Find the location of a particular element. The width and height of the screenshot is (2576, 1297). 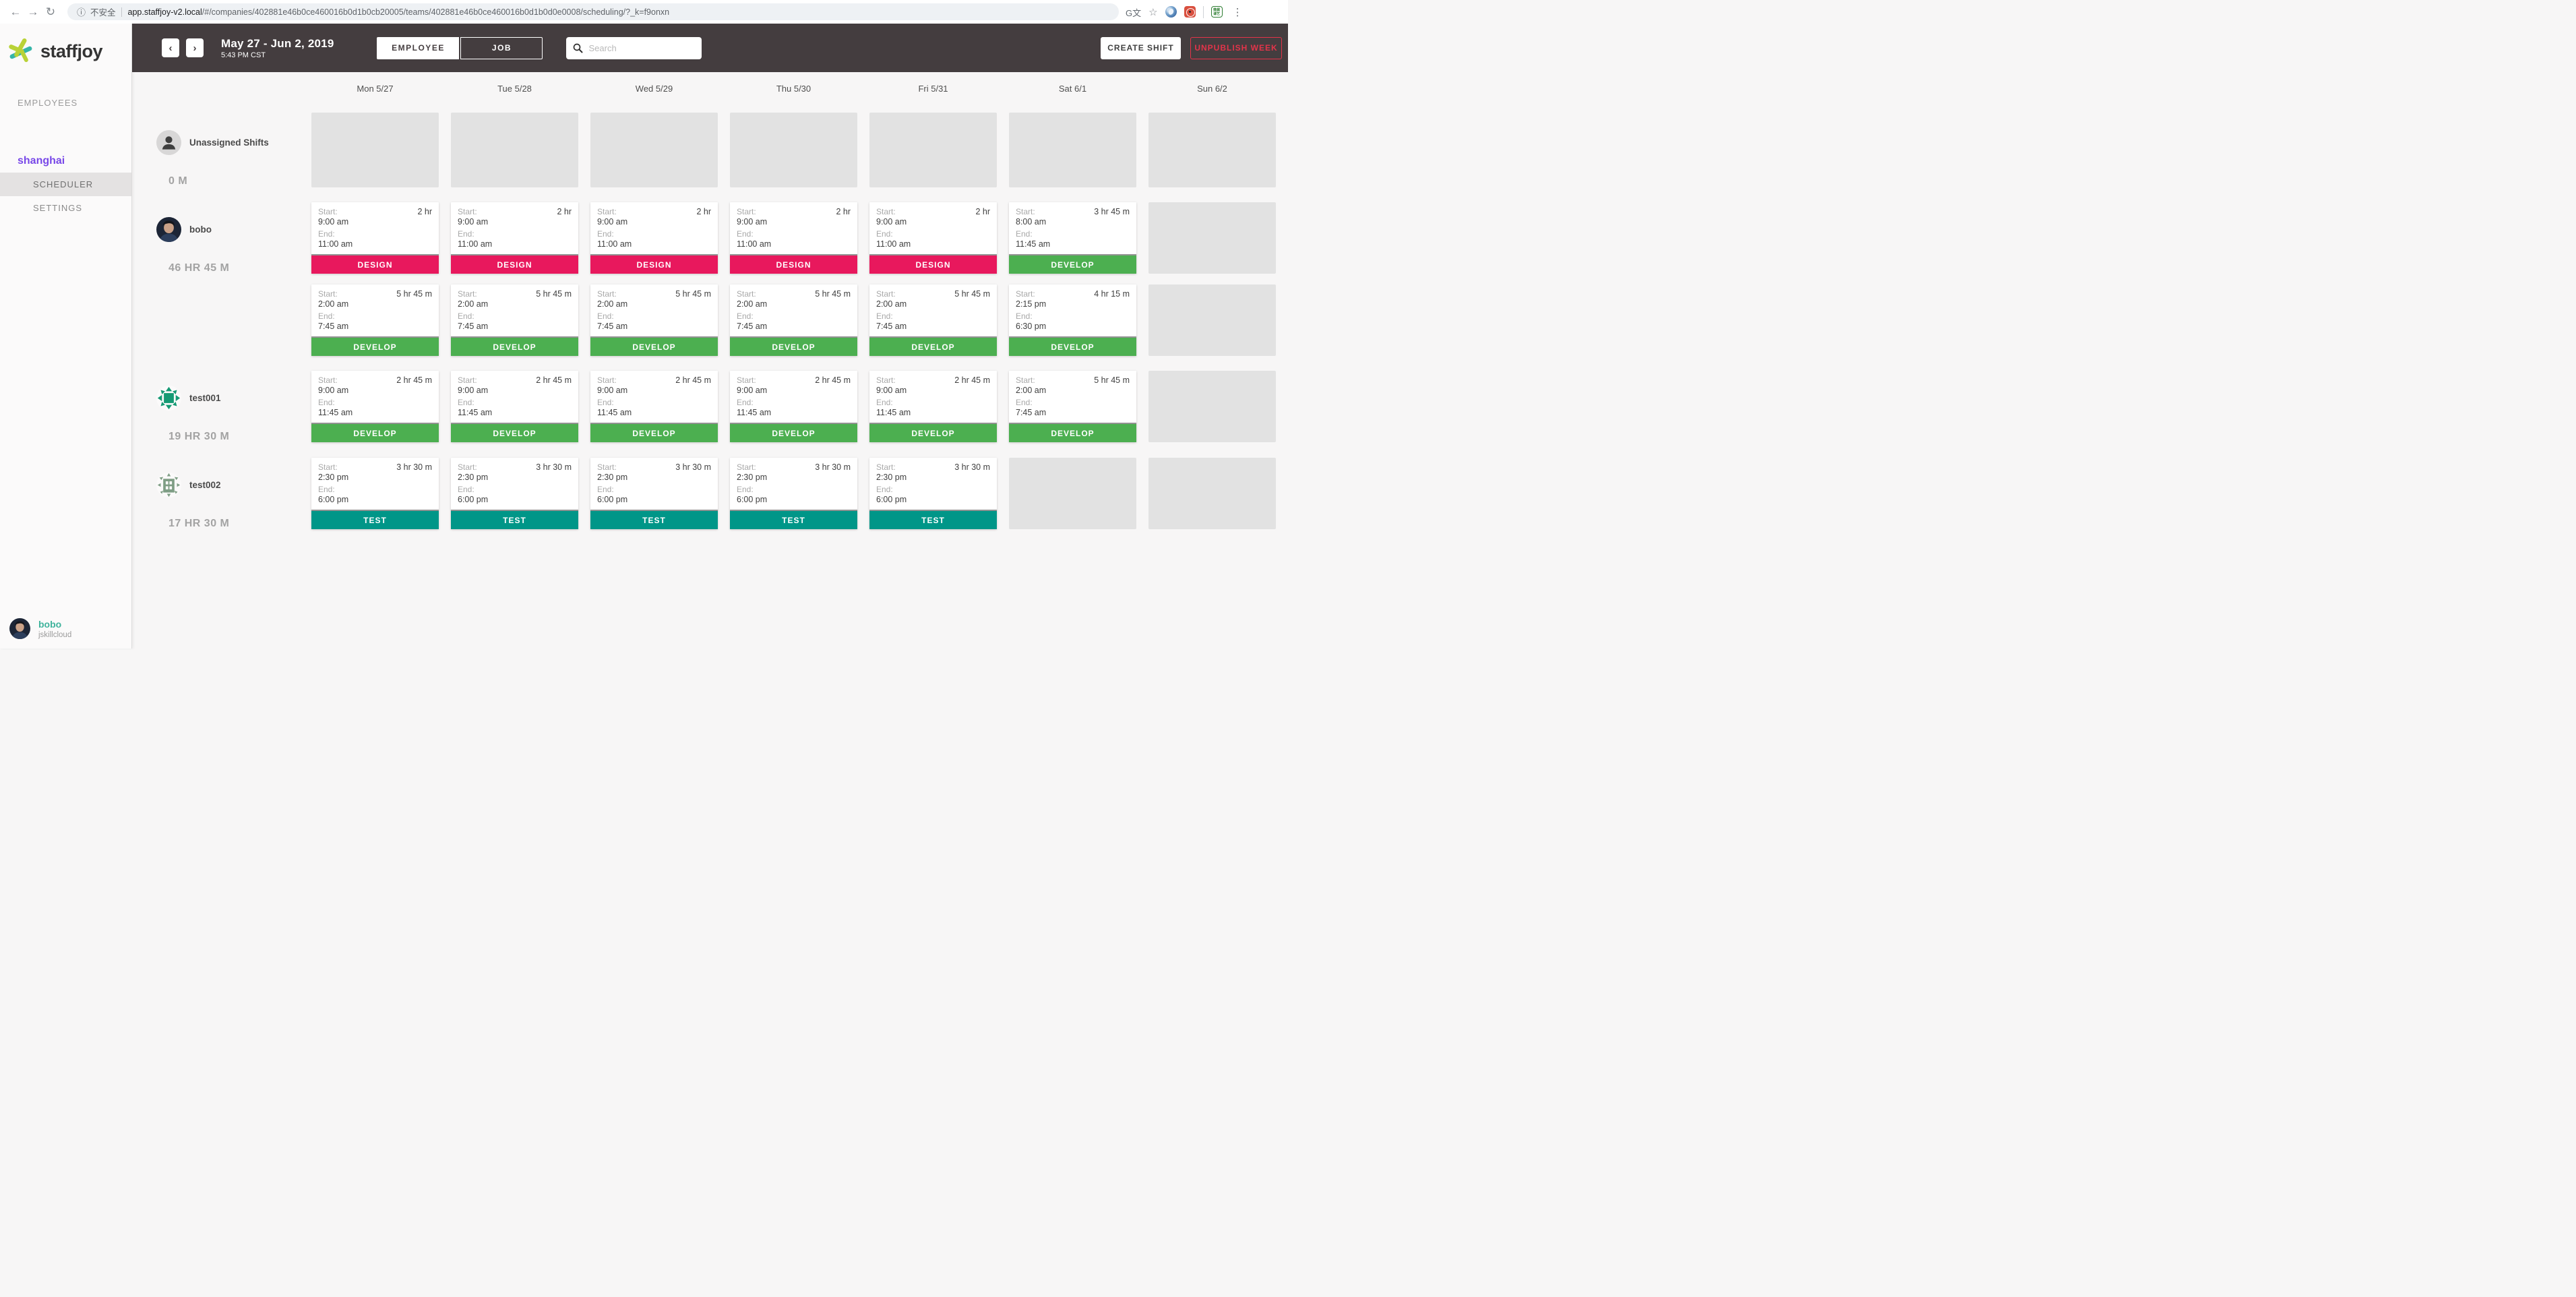

sidebar-item-employees: EMPLOYEES is located at coordinates (48, 103).